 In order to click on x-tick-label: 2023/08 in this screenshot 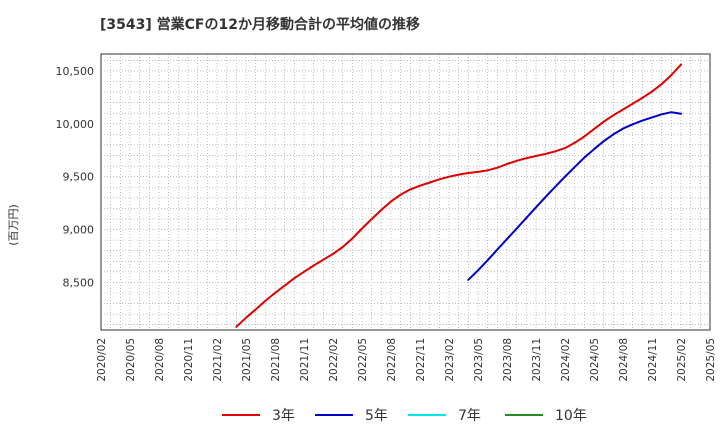, I will do `click(508, 360)`.